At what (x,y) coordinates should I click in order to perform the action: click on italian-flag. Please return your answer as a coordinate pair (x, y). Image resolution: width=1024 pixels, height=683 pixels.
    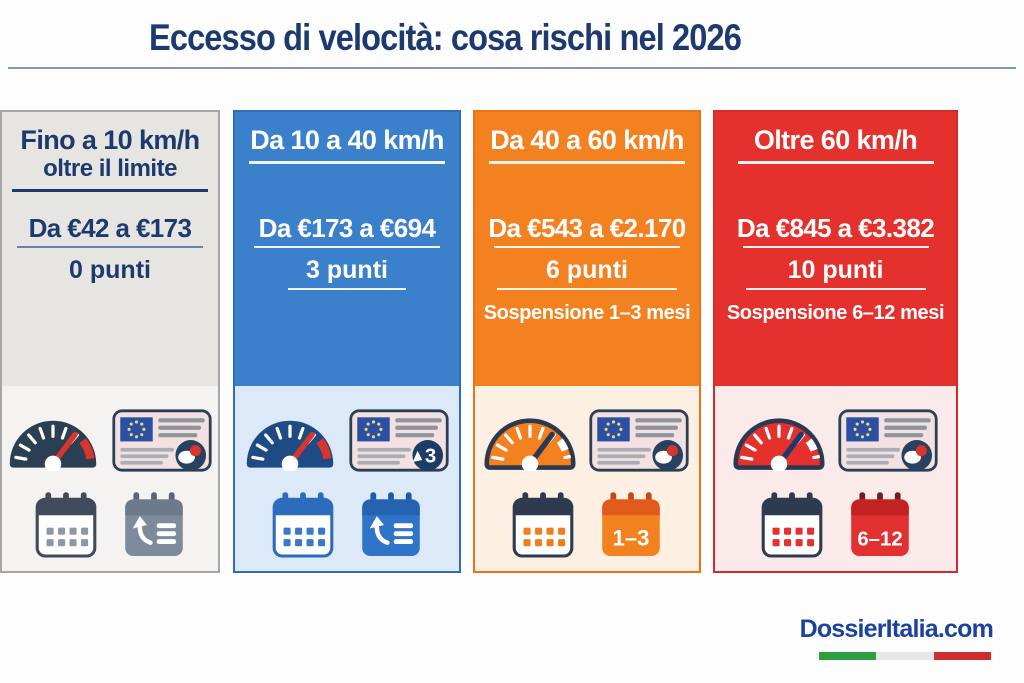
    Looking at the image, I should click on (905, 656).